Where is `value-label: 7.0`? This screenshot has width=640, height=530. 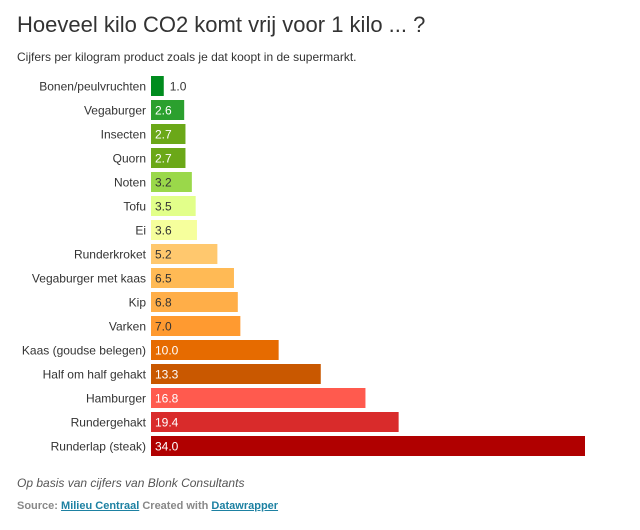
value-label: 7.0 is located at coordinates (163, 327).